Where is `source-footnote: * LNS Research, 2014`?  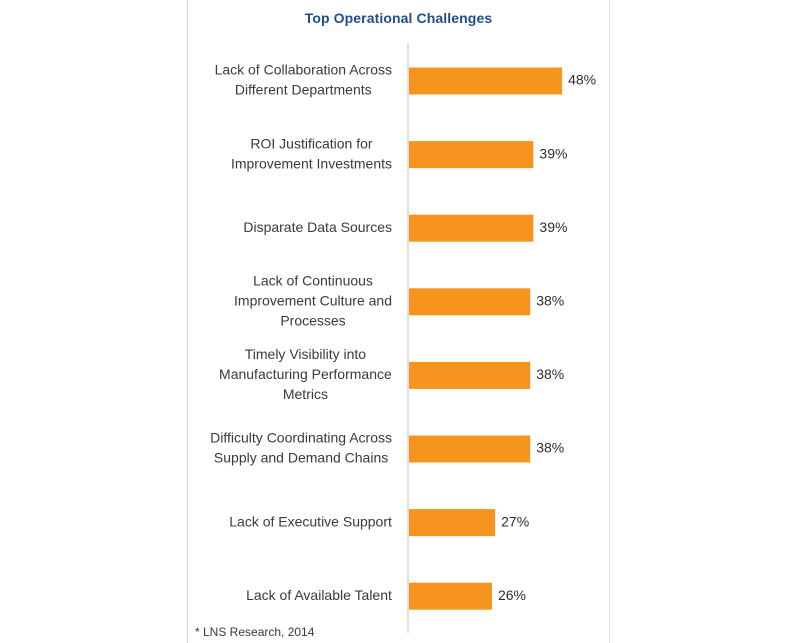
source-footnote: * LNS Research, 2014 is located at coordinates (255, 632).